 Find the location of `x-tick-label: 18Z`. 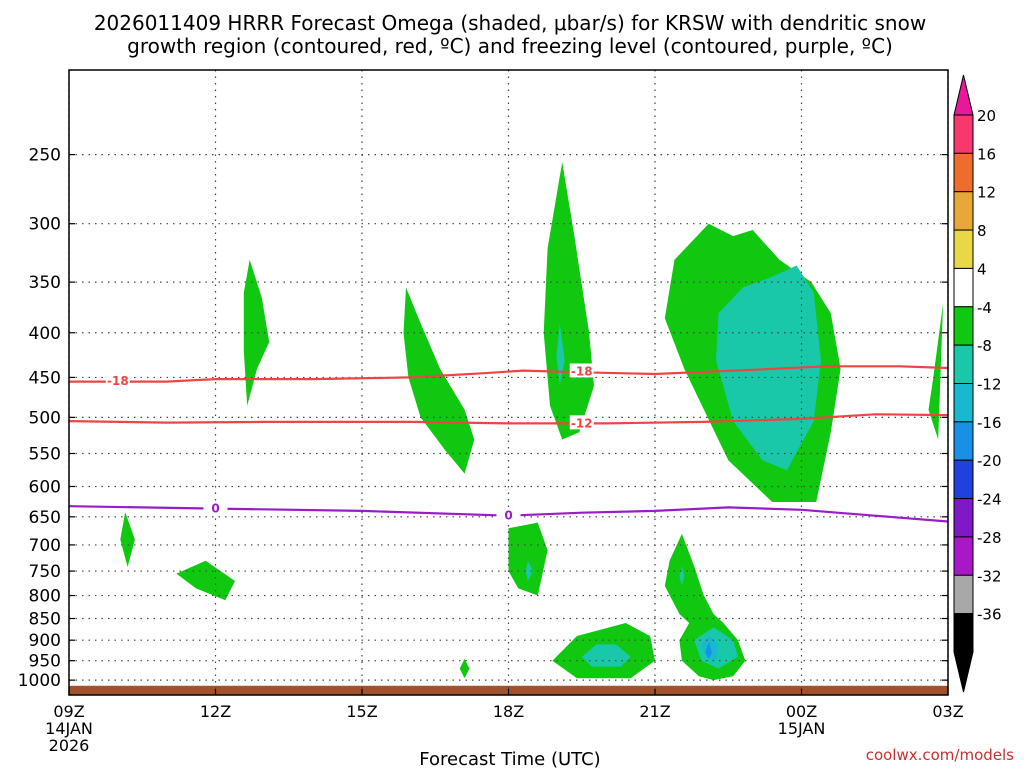

x-tick-label: 18Z is located at coordinates (508, 711).